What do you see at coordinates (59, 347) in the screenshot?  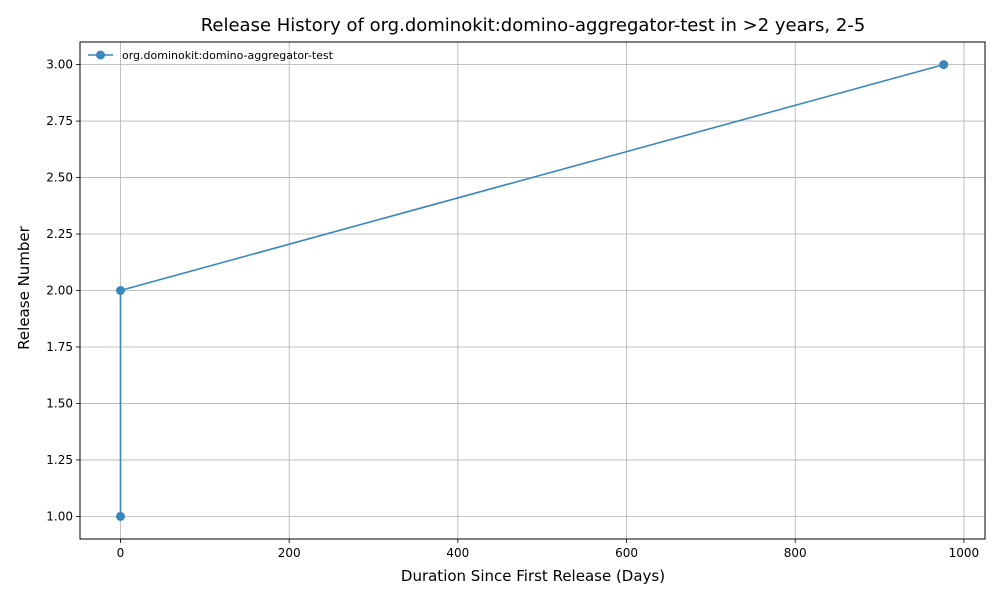 I see `y-tick-label: 1.75` at bounding box center [59, 347].